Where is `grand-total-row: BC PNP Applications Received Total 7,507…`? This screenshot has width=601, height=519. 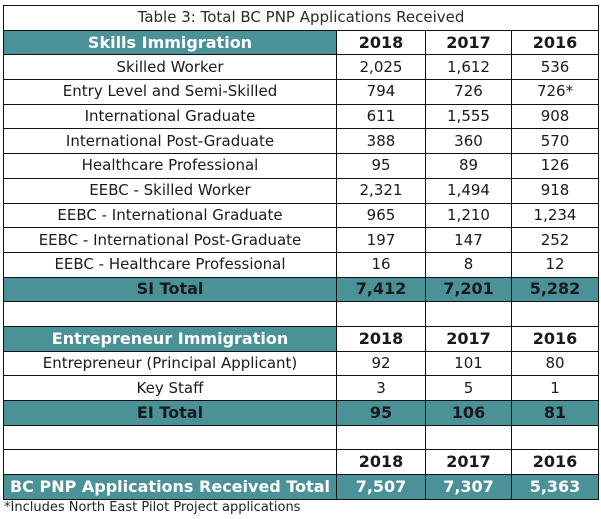
grand-total-row: BC PNP Applications Received Total 7,507… is located at coordinates (301, 487).